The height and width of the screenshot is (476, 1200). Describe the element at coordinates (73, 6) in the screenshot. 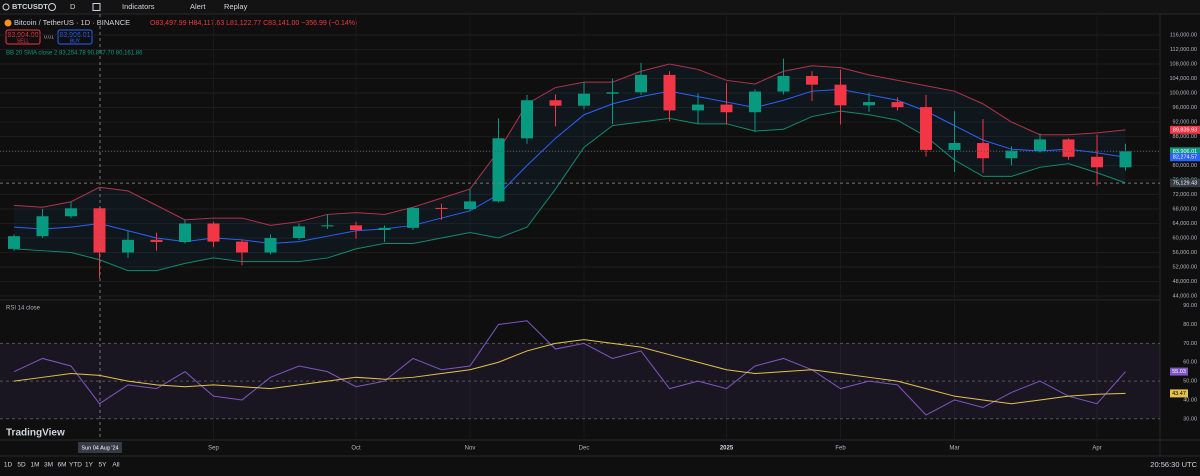

I see `interval: D` at that location.